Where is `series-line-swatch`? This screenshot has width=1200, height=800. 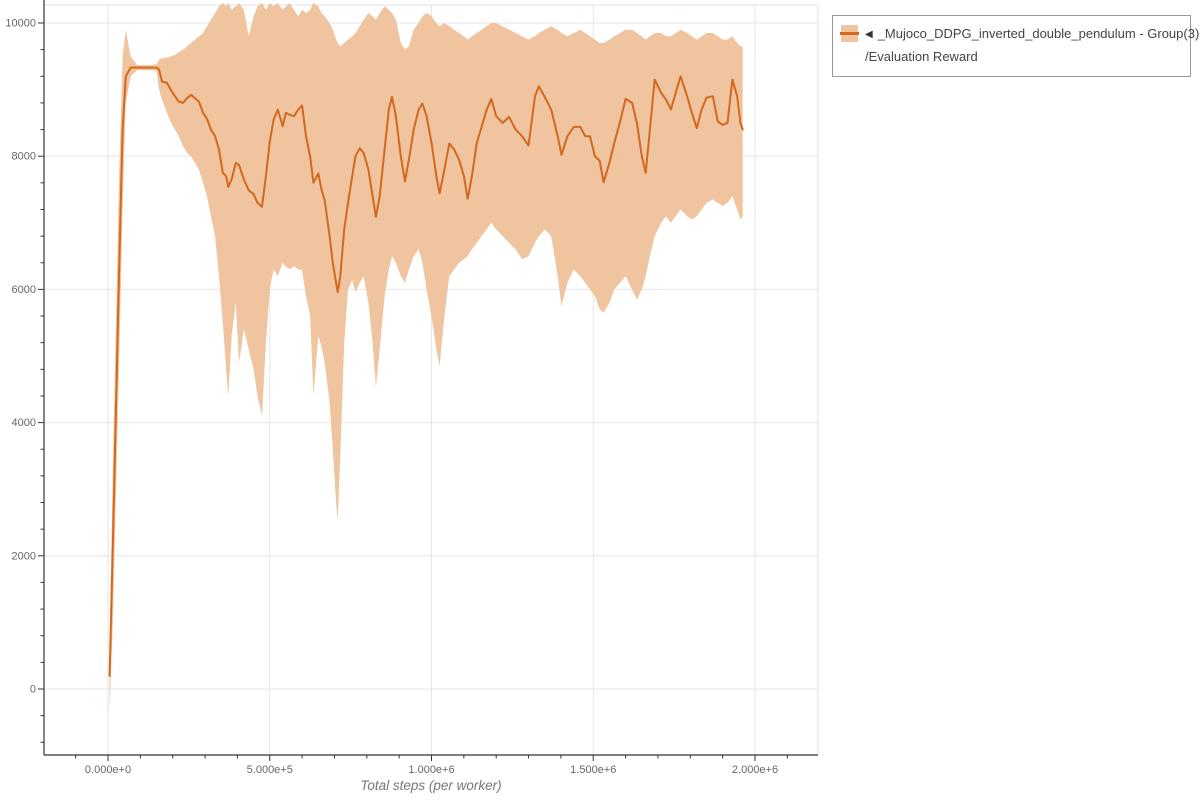 series-line-swatch is located at coordinates (849, 33).